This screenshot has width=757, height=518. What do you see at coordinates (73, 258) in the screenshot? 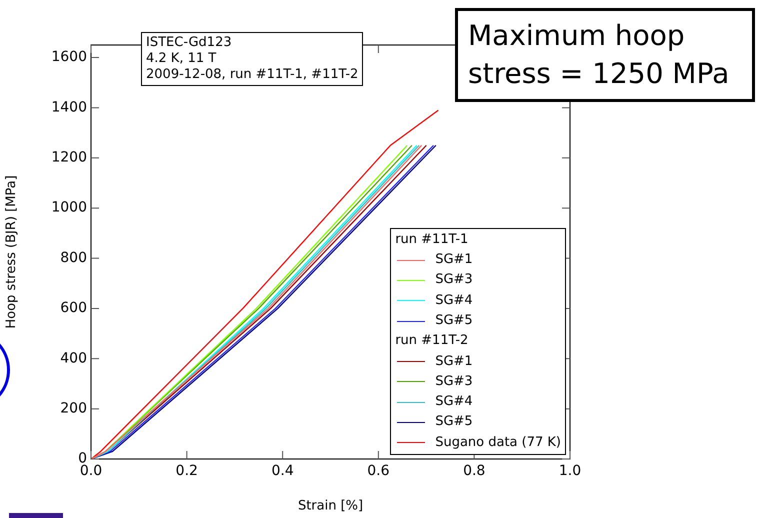
I see `y-tick-label: 800` at bounding box center [73, 258].